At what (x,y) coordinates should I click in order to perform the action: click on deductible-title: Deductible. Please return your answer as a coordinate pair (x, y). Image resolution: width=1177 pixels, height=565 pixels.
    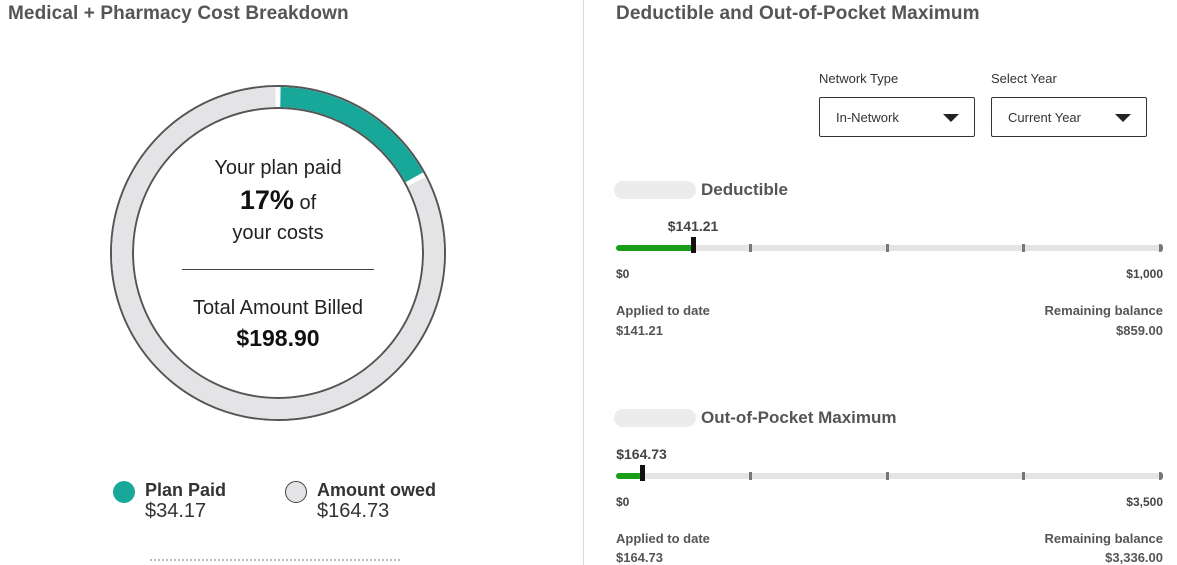
    Looking at the image, I should click on (744, 189).